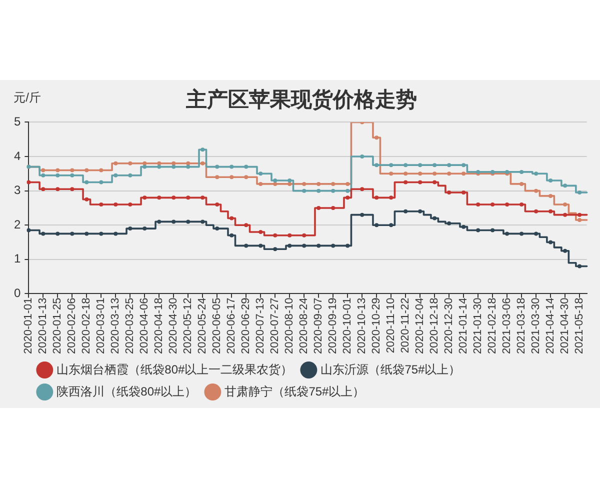 This screenshot has width=600, height=480. Describe the element at coordinates (232, 326) in the screenshot. I see `x-tick-label: 2020-06-17` at that location.